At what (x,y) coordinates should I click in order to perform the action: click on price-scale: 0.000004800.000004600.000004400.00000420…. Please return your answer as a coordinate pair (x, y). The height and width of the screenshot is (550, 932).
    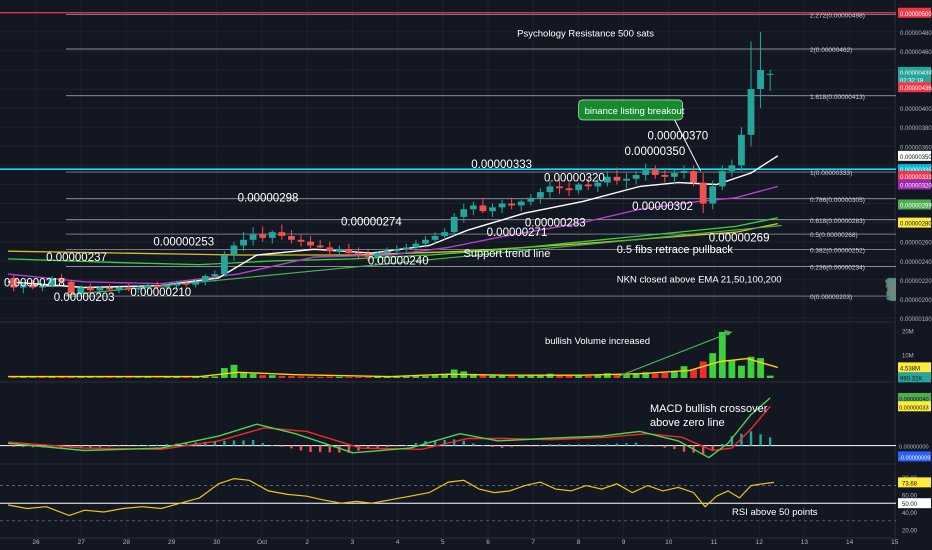
    Looking at the image, I should click on (914, 275).